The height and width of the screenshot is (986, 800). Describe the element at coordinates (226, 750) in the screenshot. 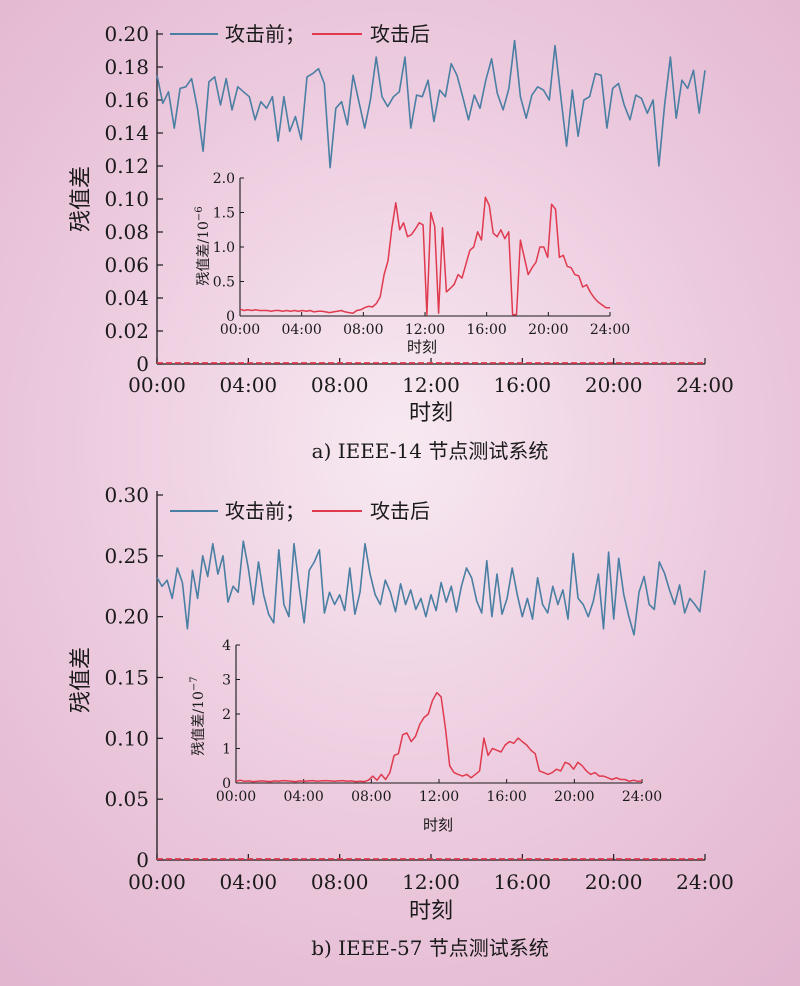

I see `inset-y-tick-label: 1` at that location.